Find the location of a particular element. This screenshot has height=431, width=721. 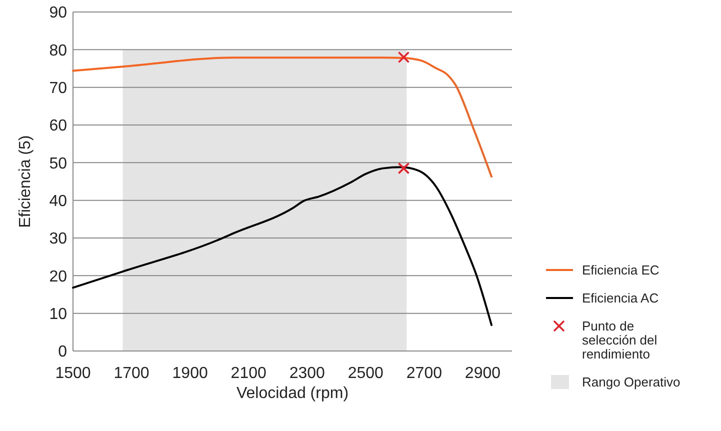

y-tick-label: 40 is located at coordinates (58, 201).